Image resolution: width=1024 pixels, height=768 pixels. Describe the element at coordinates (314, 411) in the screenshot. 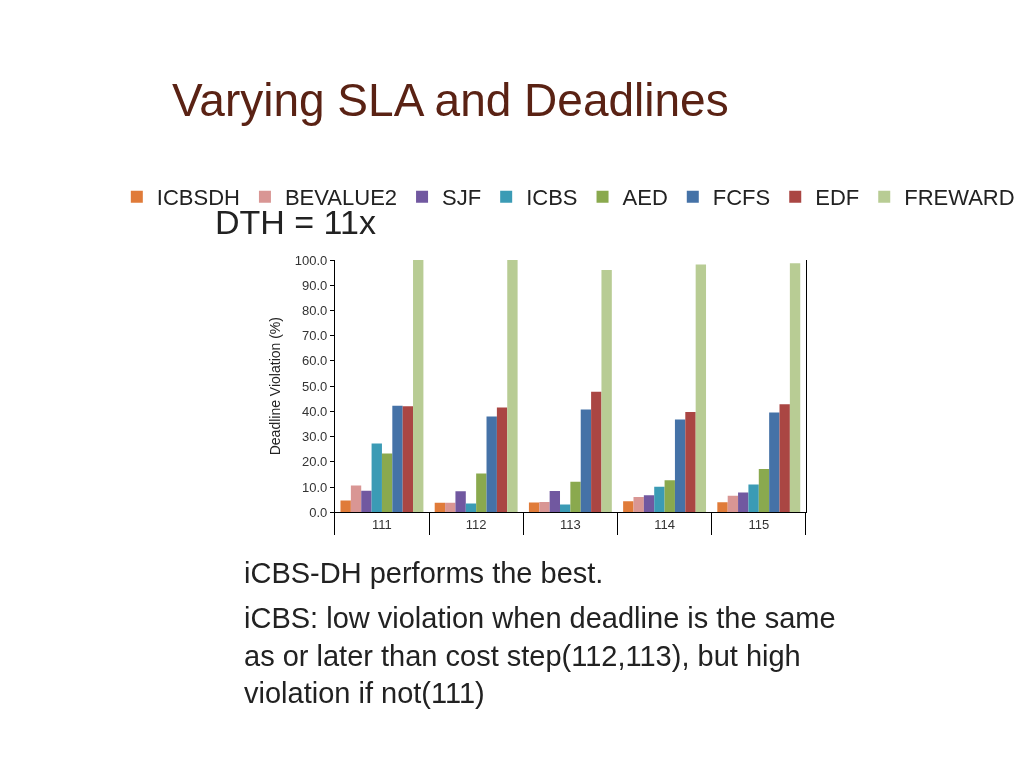

I see `y-tick-label: 40.0` at that location.